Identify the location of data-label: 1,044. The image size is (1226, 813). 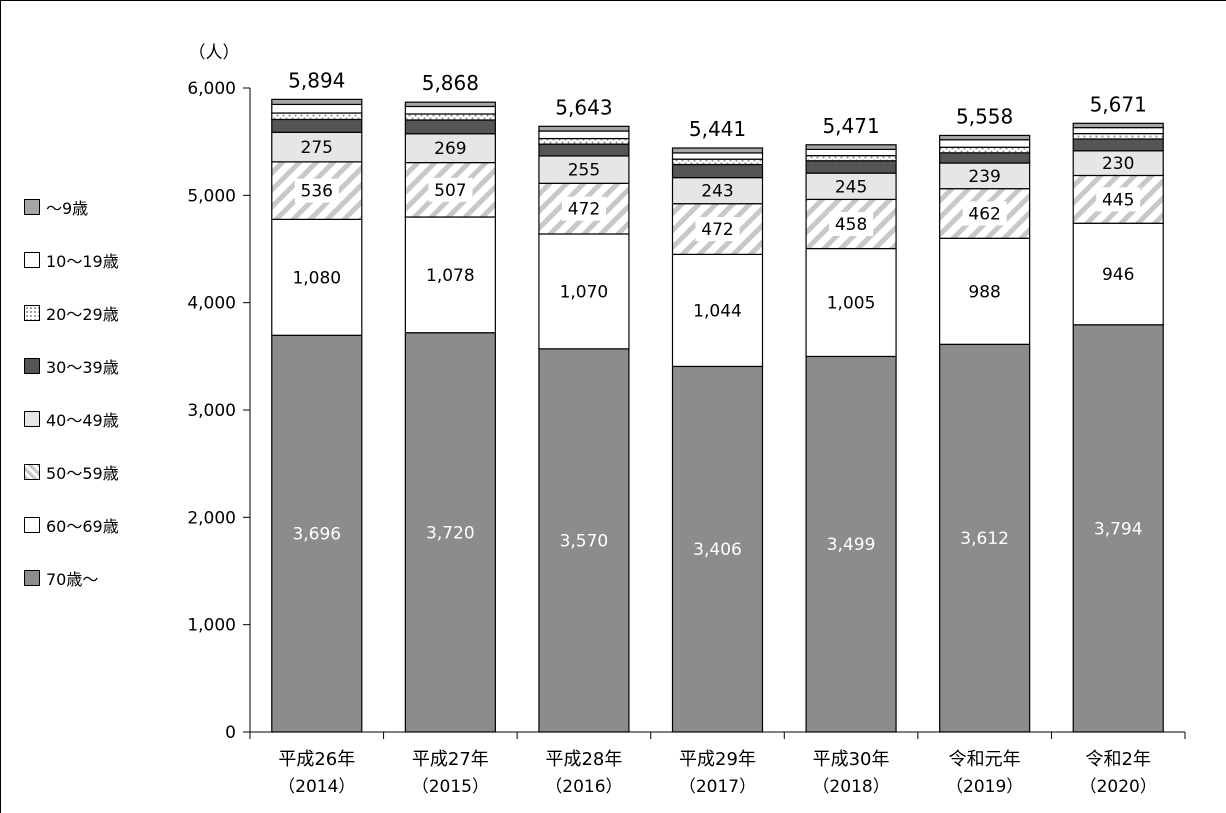
(717, 311).